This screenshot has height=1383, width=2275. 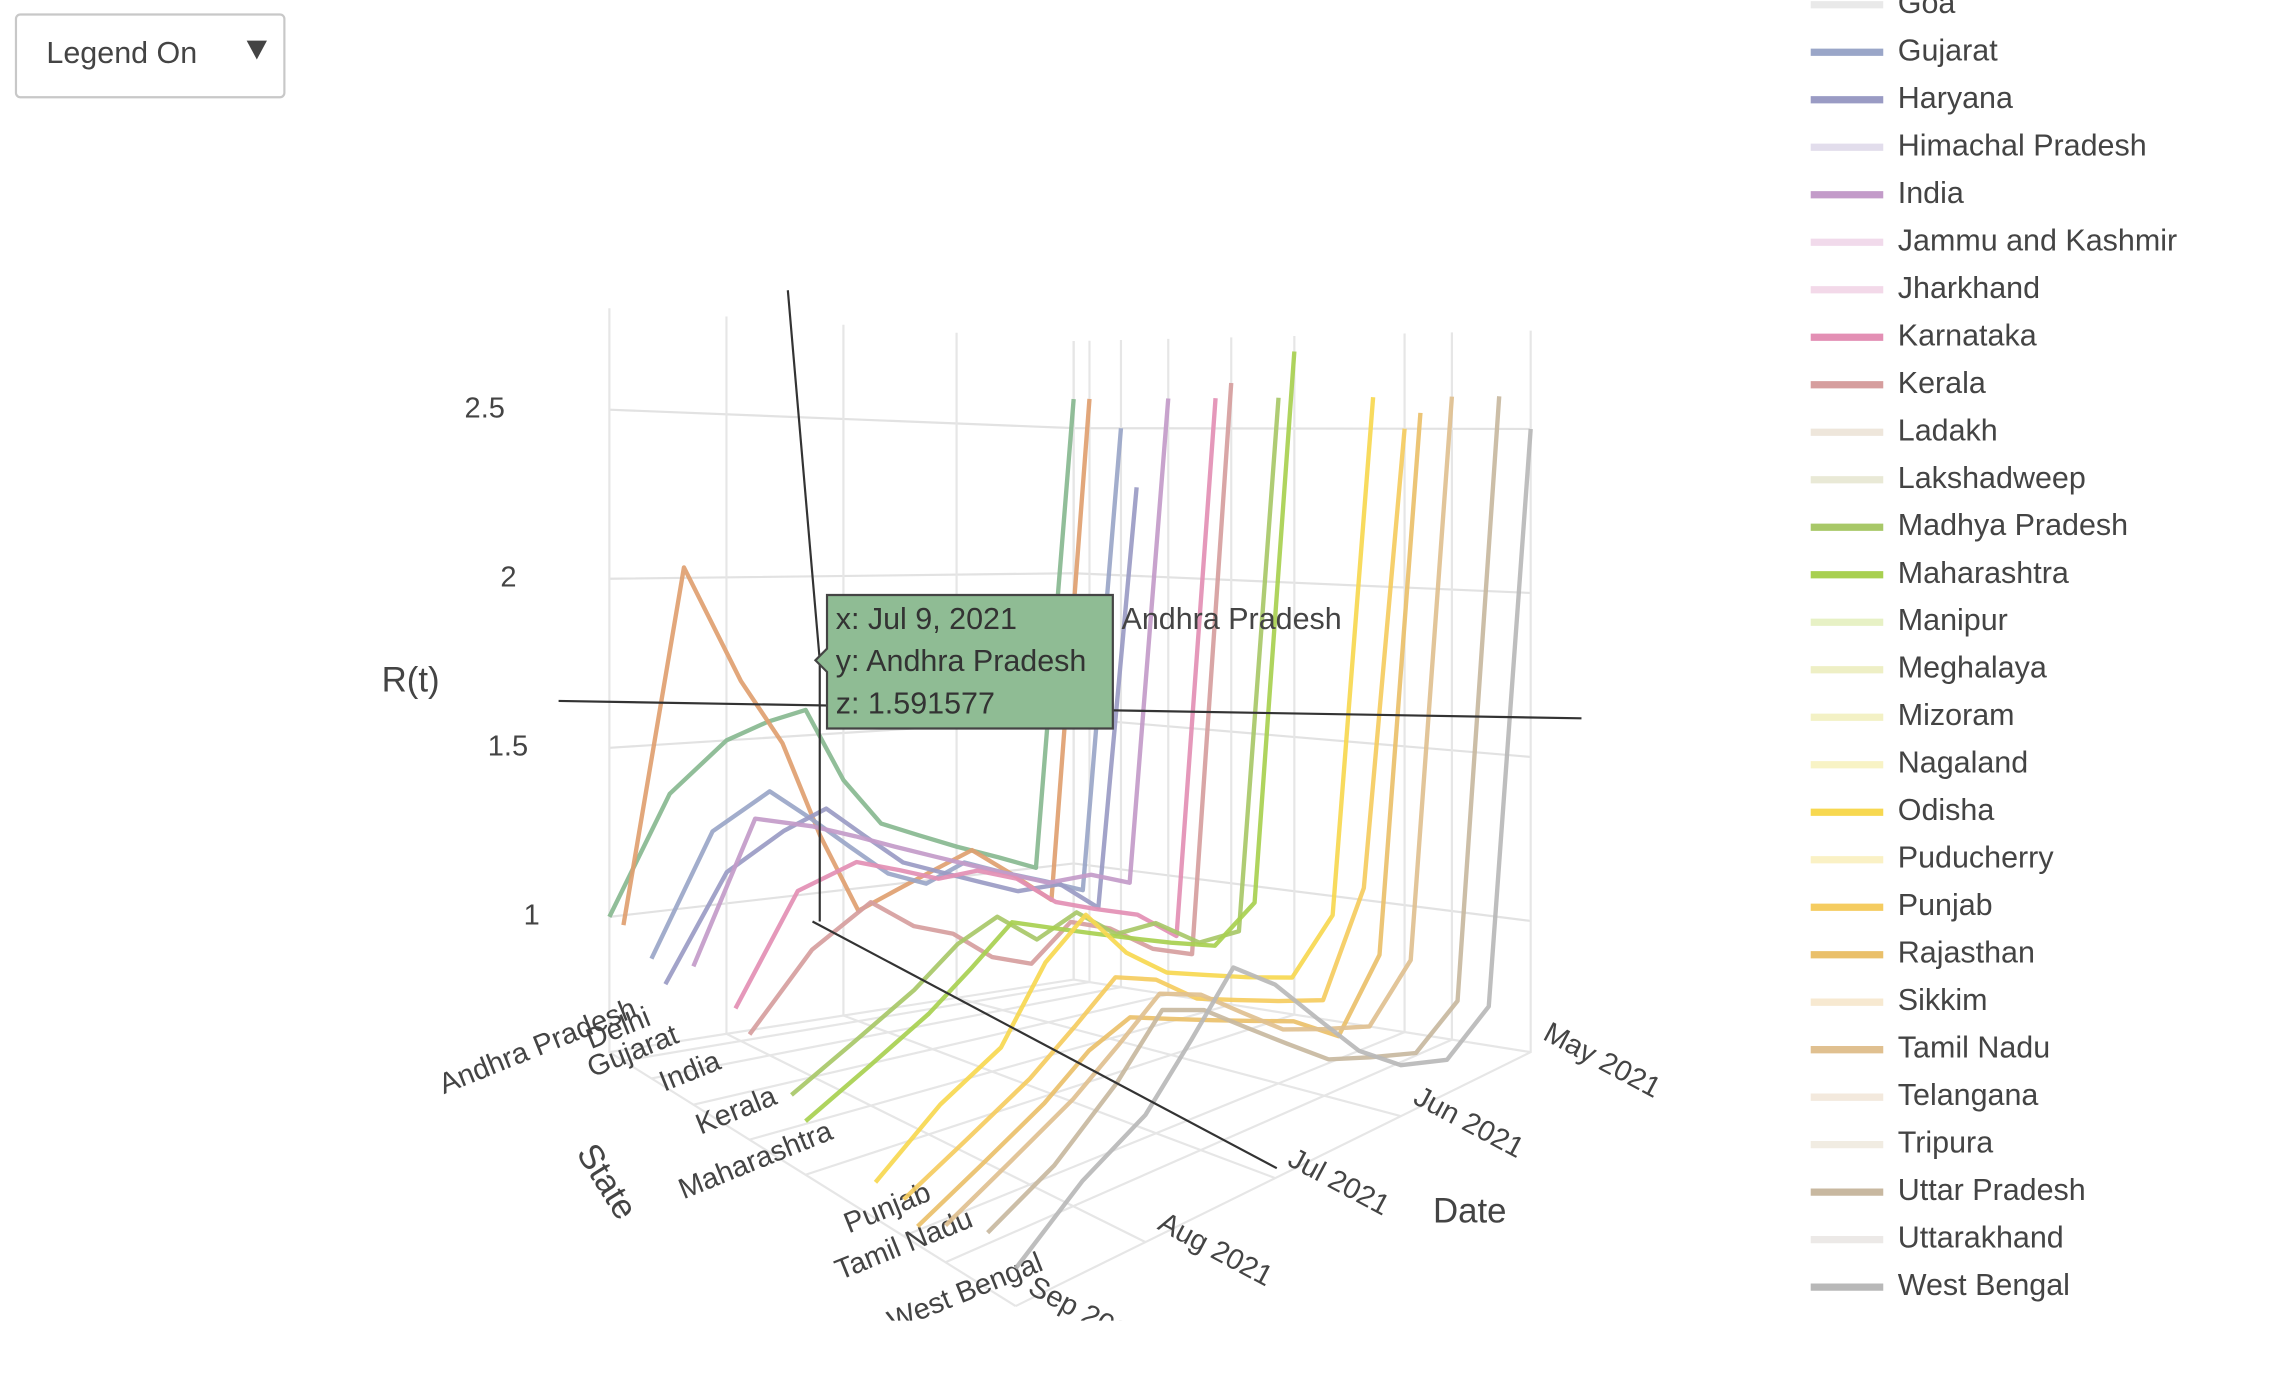 I want to click on legend-item: Madhya Pradesh, so click(x=1969, y=525).